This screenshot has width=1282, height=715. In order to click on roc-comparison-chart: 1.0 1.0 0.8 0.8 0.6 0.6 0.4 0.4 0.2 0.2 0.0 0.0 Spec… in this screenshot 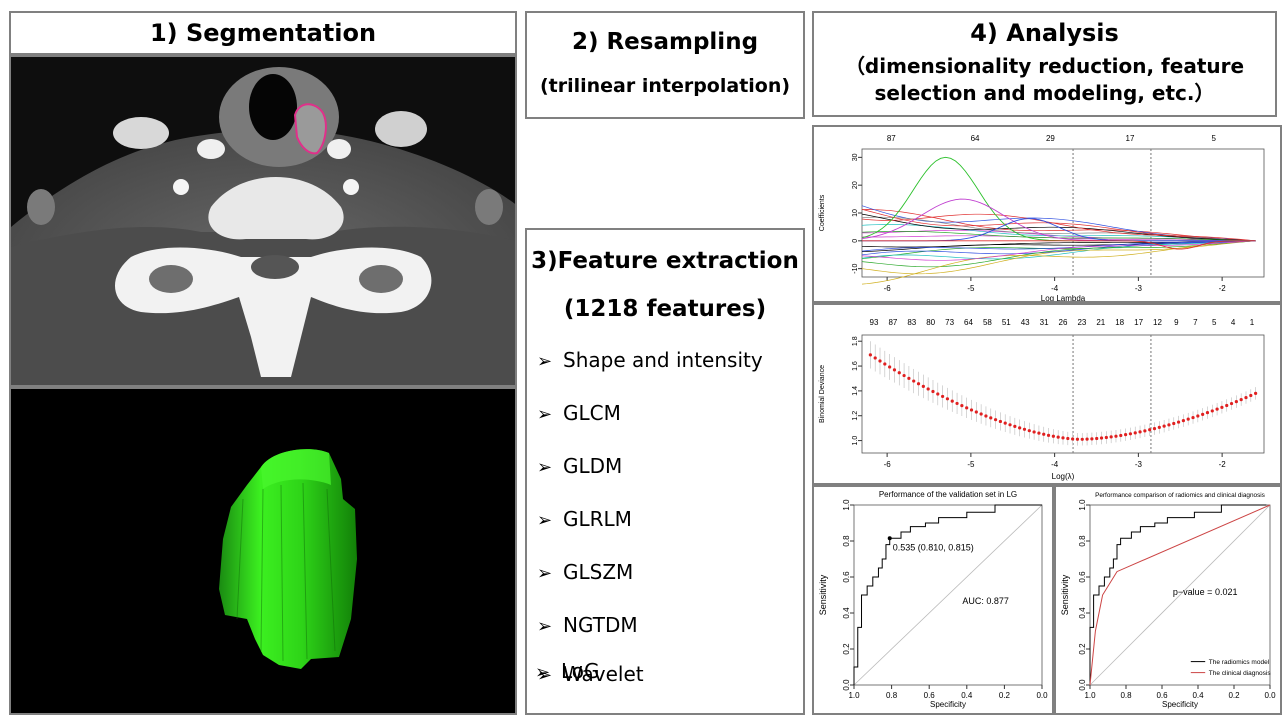, I will do `click(1168, 600)`.